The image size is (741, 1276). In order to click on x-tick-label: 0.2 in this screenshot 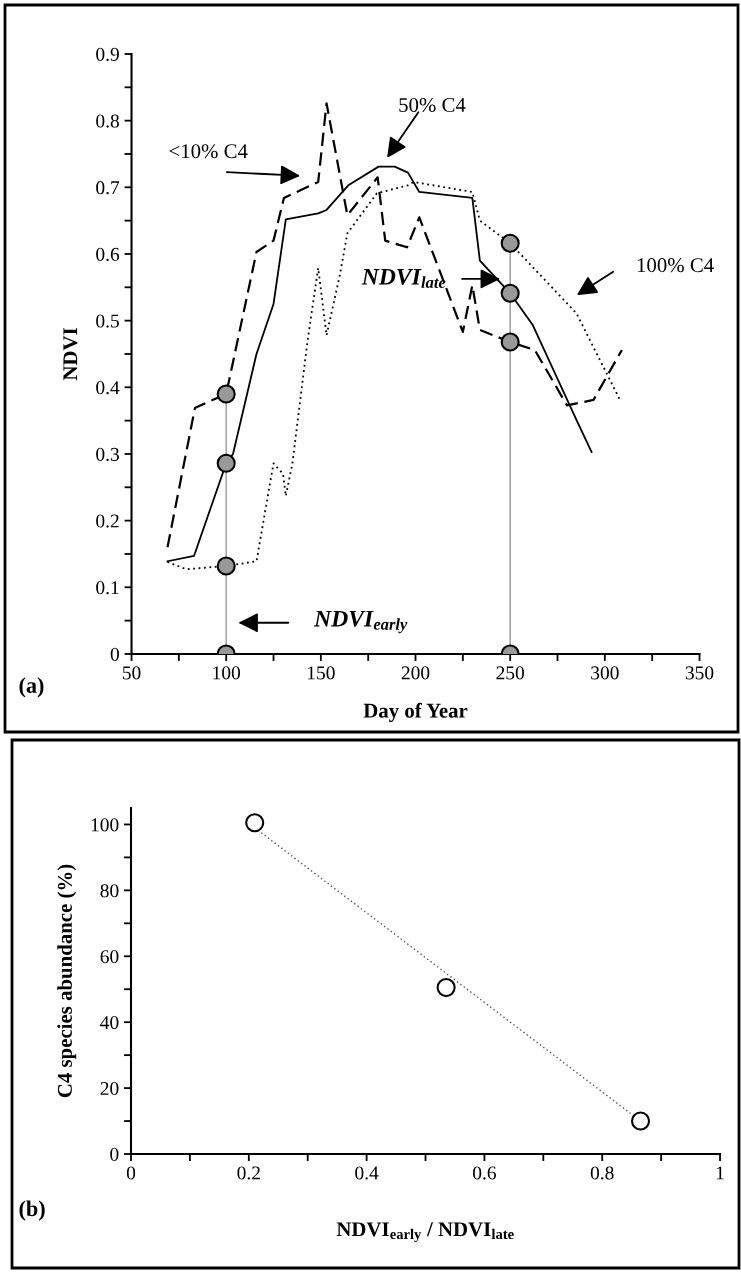, I will do `click(248, 1173)`.